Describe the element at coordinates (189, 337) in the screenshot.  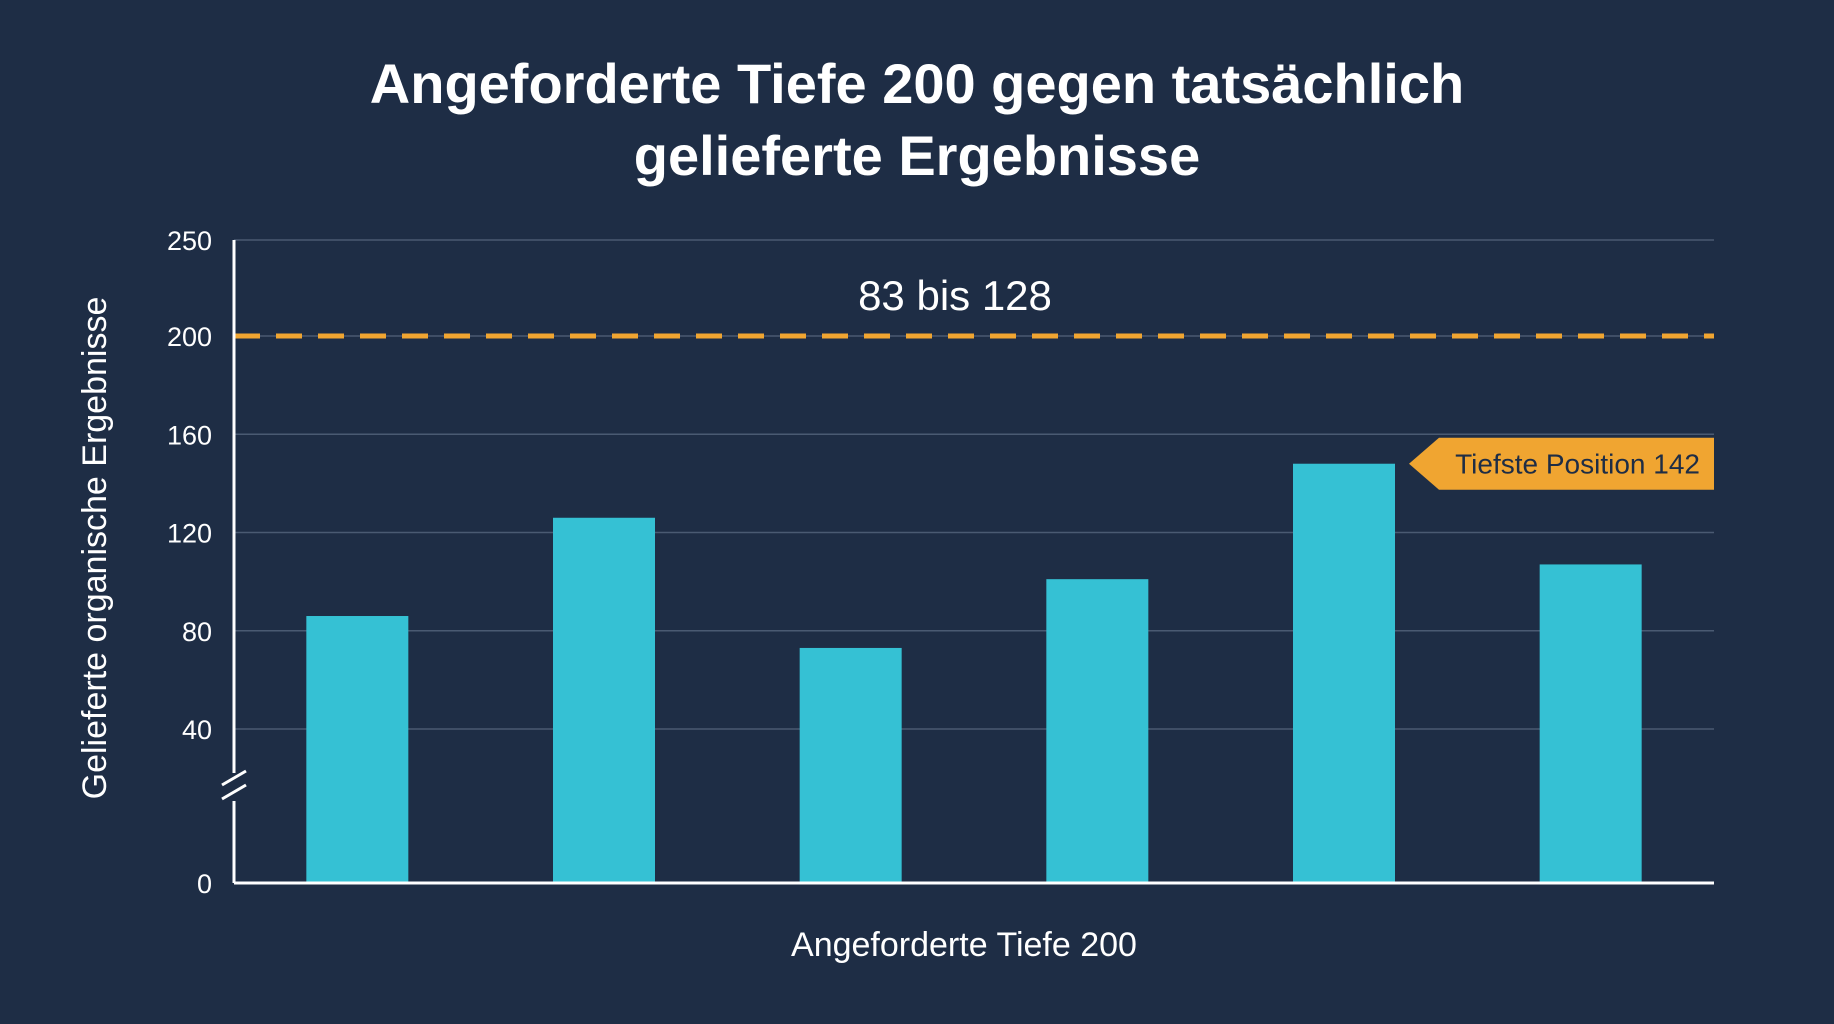
I see `y-tick-label-200: 200` at that location.